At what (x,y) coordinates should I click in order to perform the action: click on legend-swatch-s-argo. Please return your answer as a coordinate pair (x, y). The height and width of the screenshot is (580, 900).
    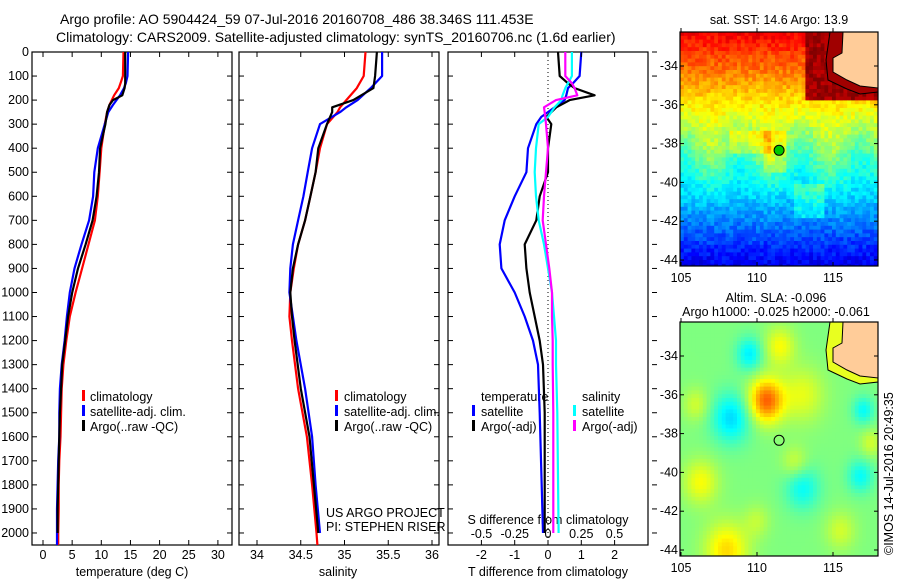
    Looking at the image, I should click on (574, 425).